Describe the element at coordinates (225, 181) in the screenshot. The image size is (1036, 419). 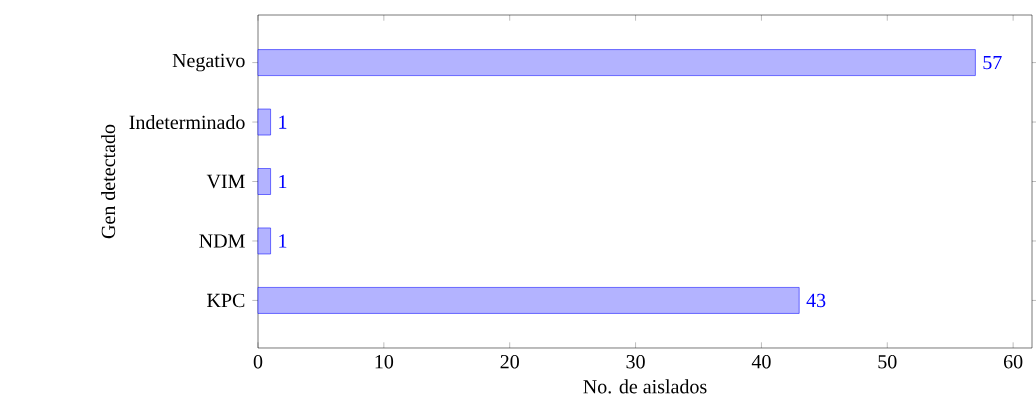
I see `y-tick-label: VIM` at that location.